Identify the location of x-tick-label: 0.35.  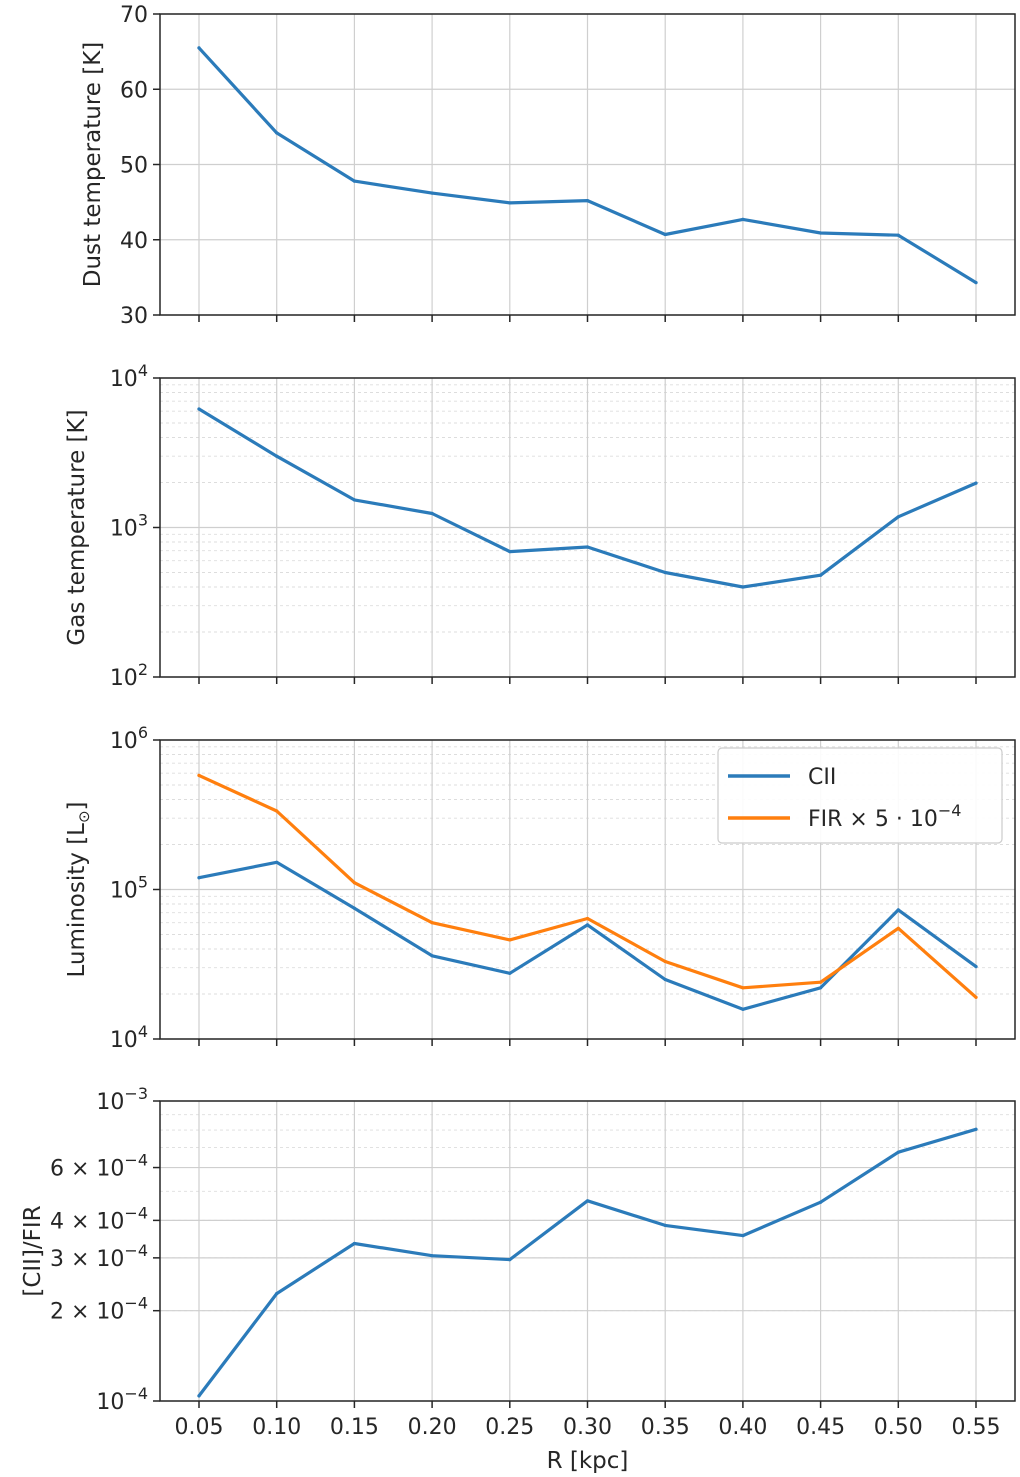
(665, 1427).